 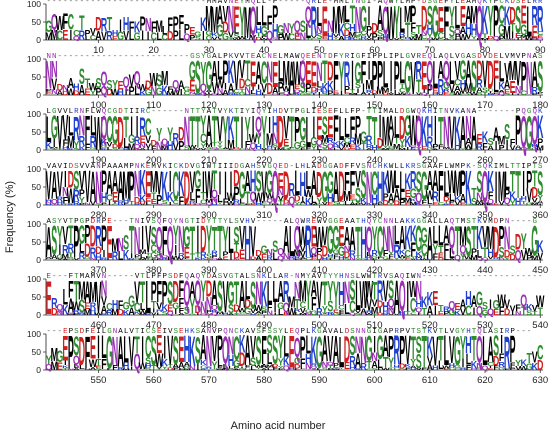 I want to click on logo-letter: Y, so click(x=115, y=85).